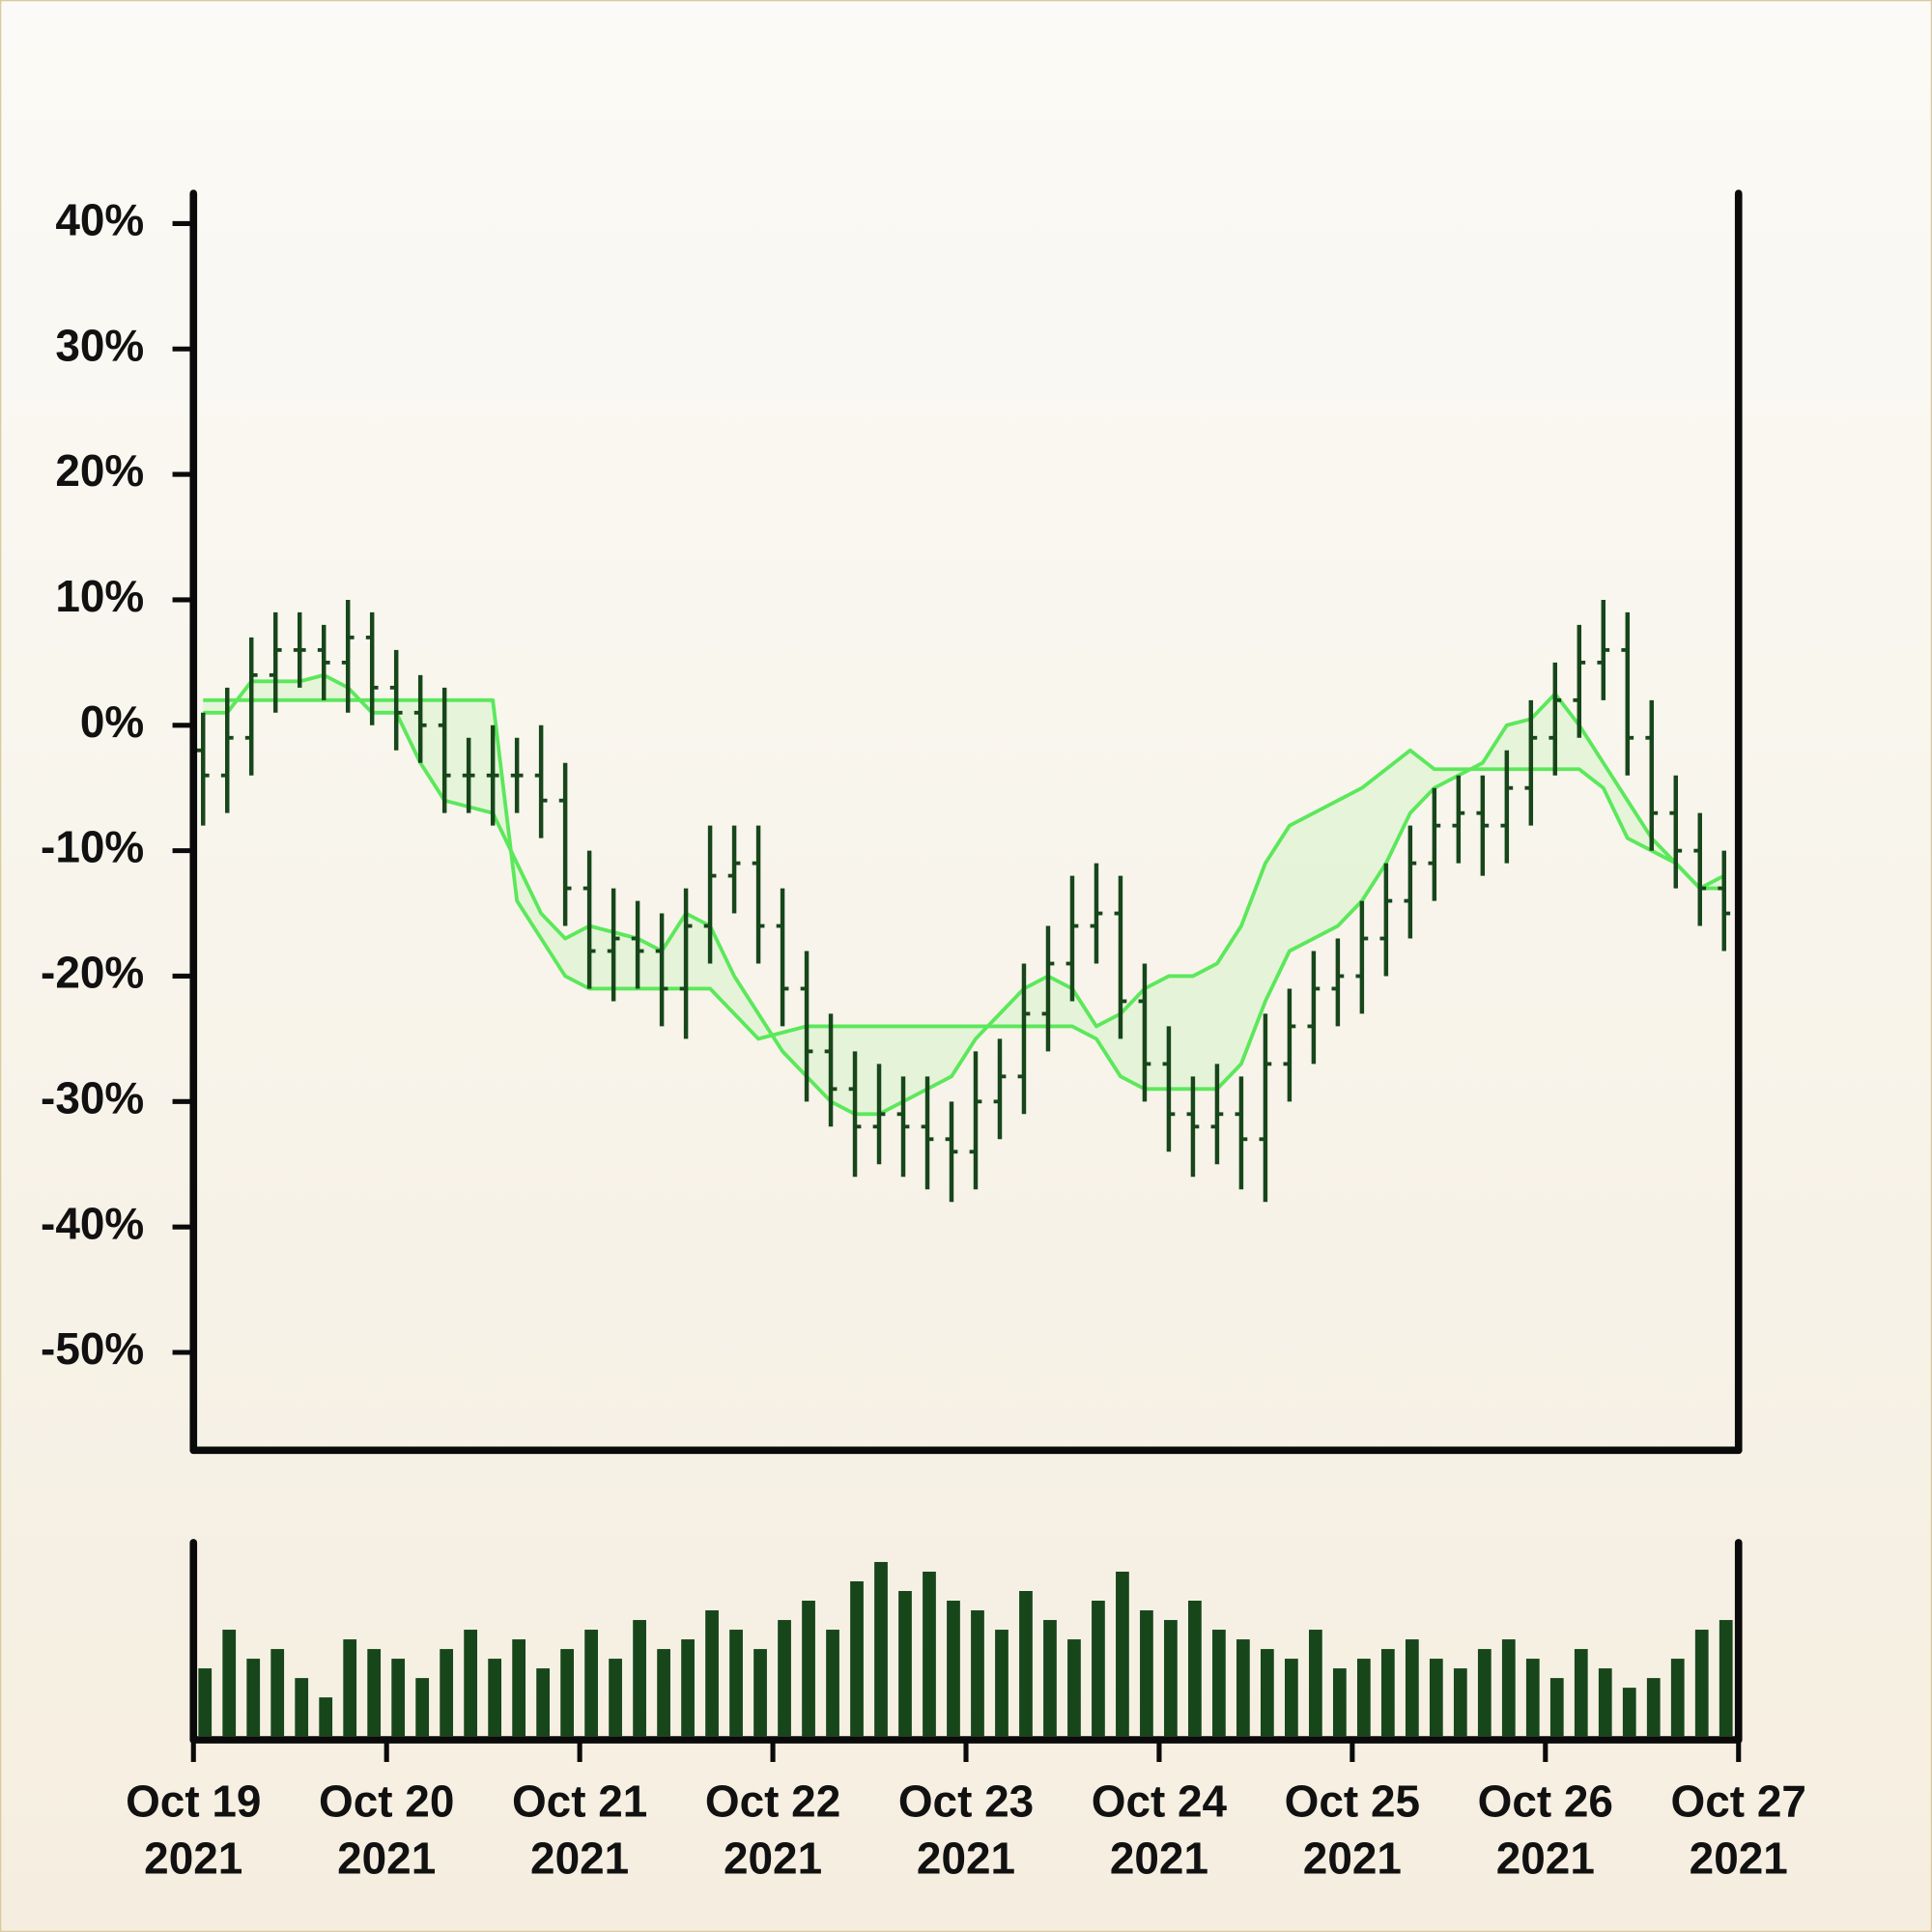 The image size is (1932, 1932). Describe the element at coordinates (1352, 1801) in the screenshot. I see `x-tick-label-line: Oct 25` at that location.